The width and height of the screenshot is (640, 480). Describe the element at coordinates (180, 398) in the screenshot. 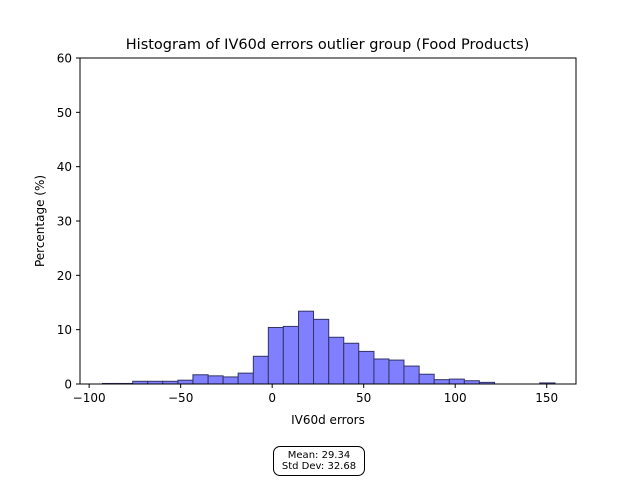

I see `x-tick-label: −50` at that location.